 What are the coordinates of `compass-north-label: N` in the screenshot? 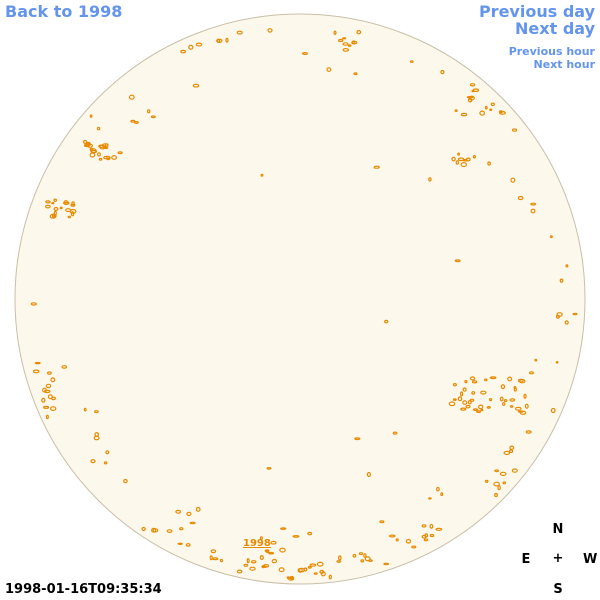 It's located at (558, 529).